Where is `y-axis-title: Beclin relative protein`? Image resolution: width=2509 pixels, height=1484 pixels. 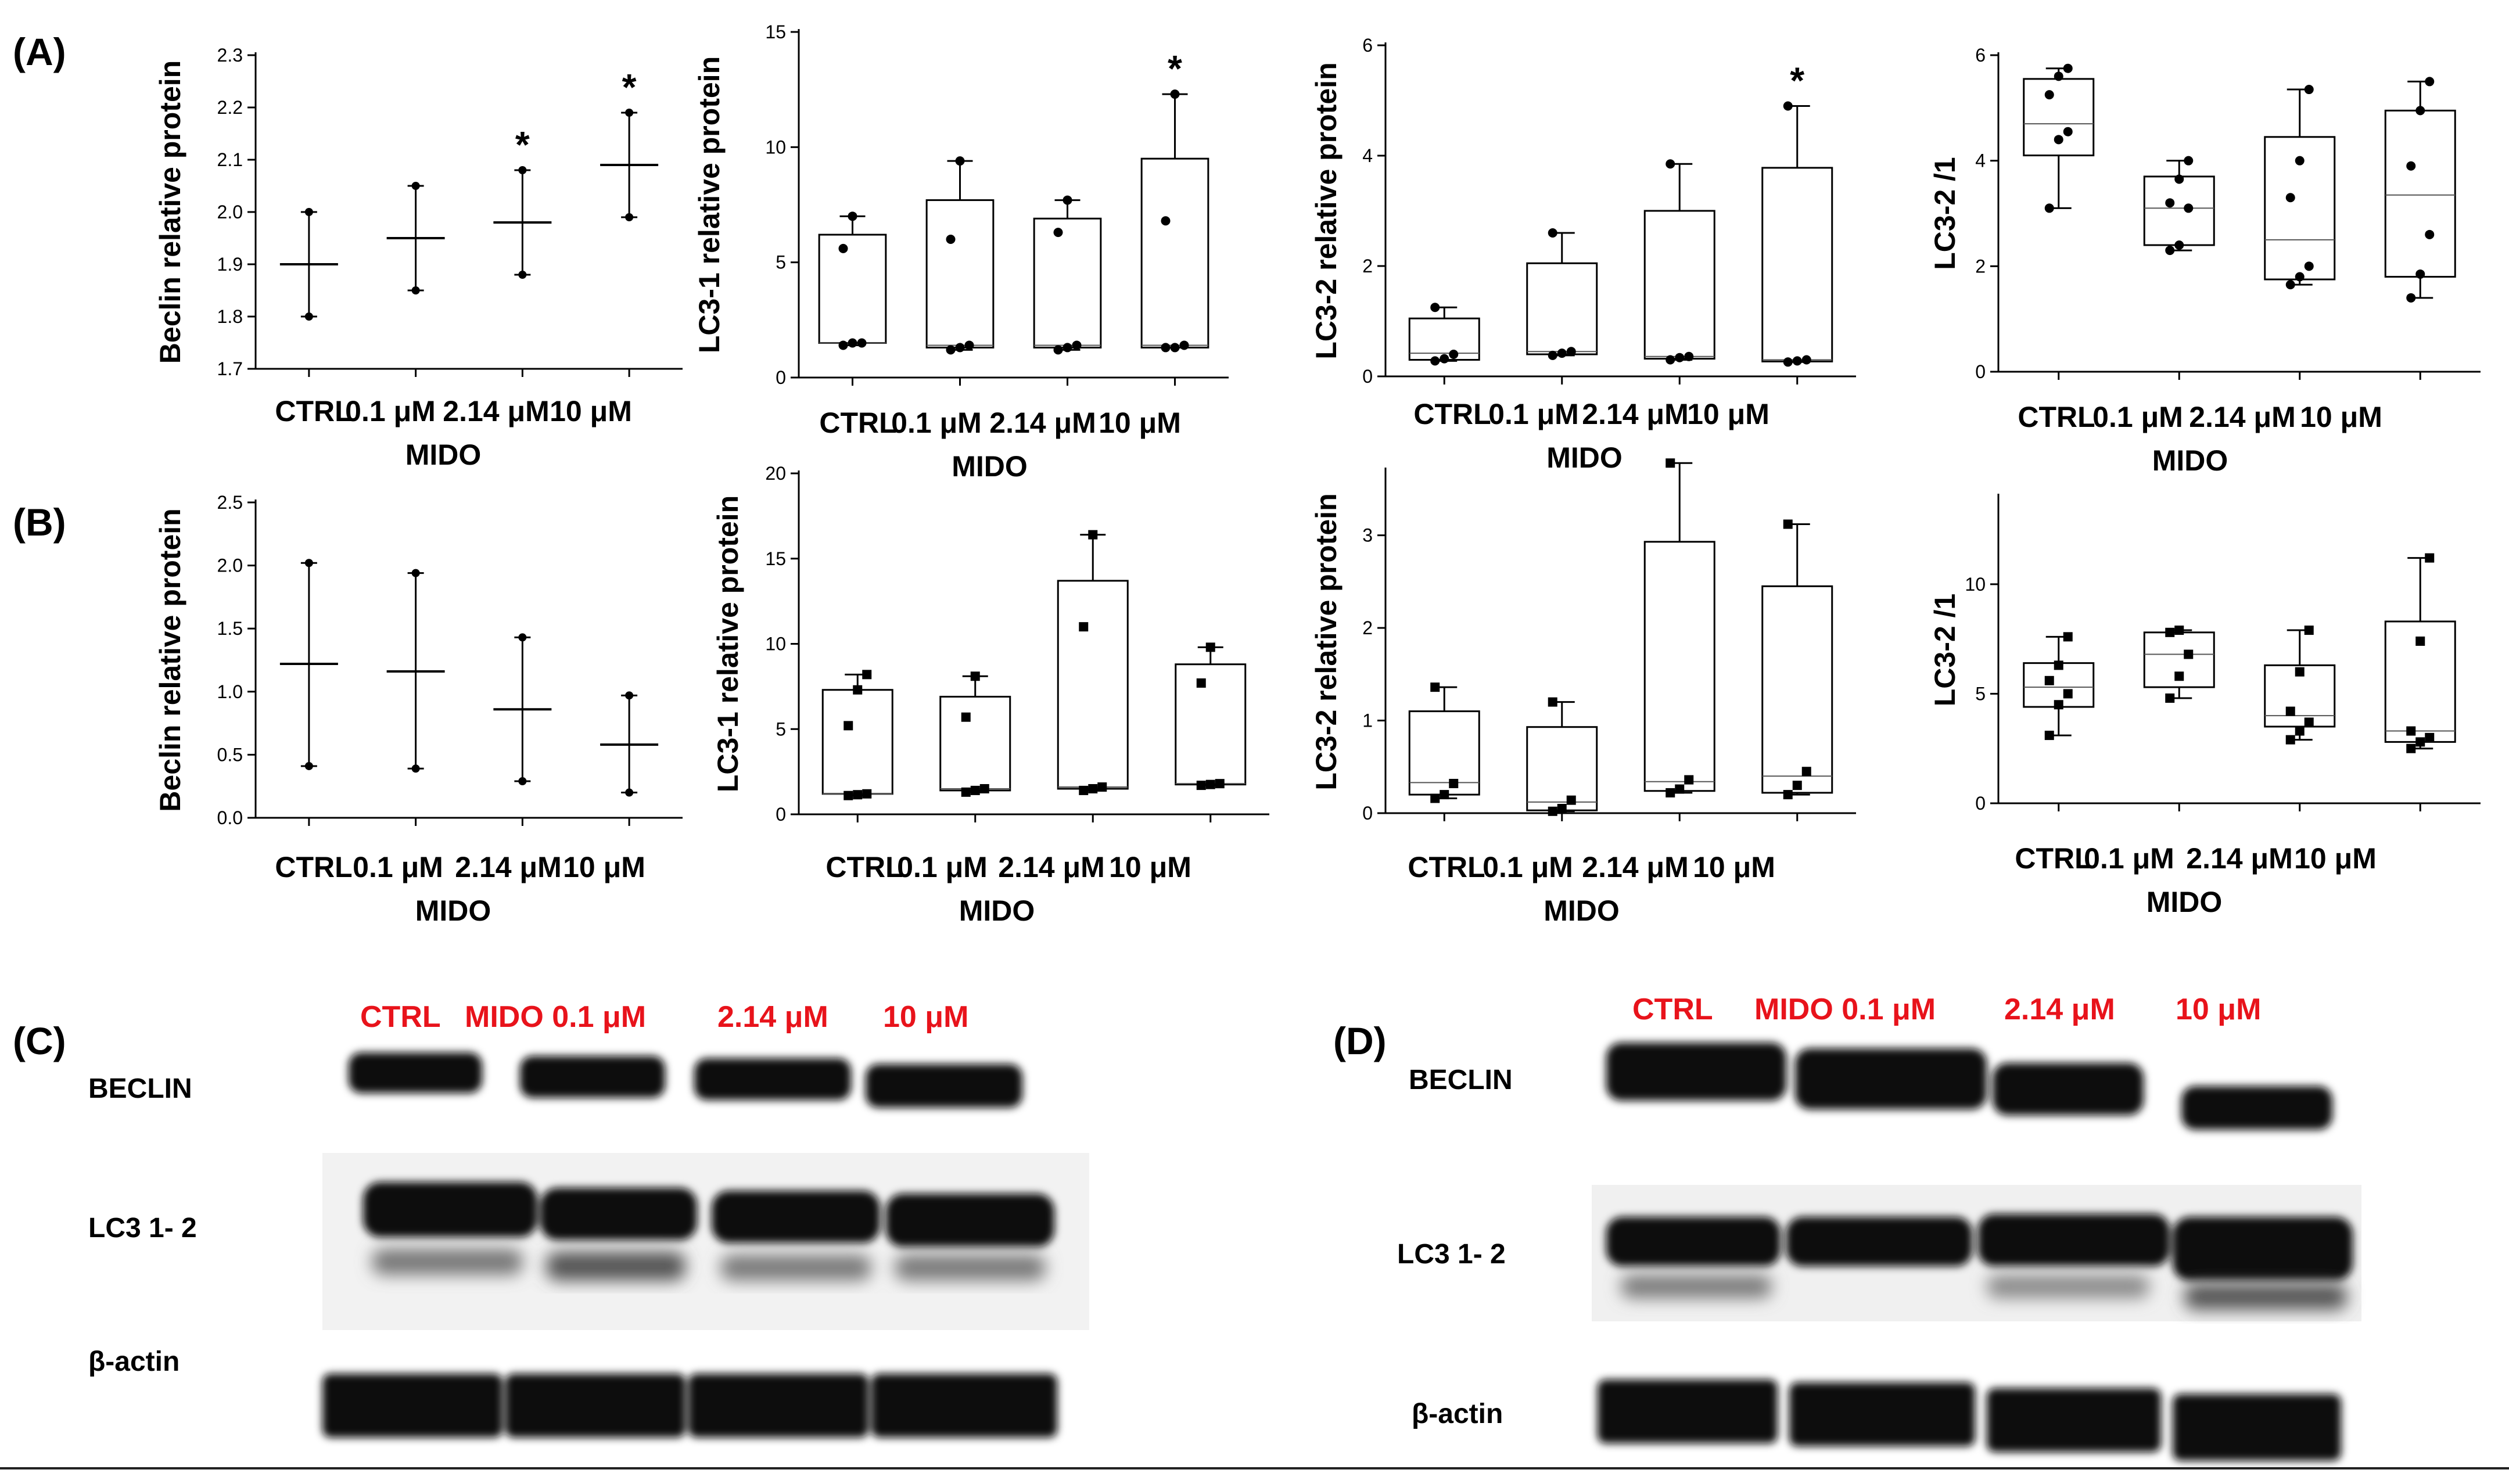
y-axis-title: Beclin relative protein is located at coordinates (170, 212).